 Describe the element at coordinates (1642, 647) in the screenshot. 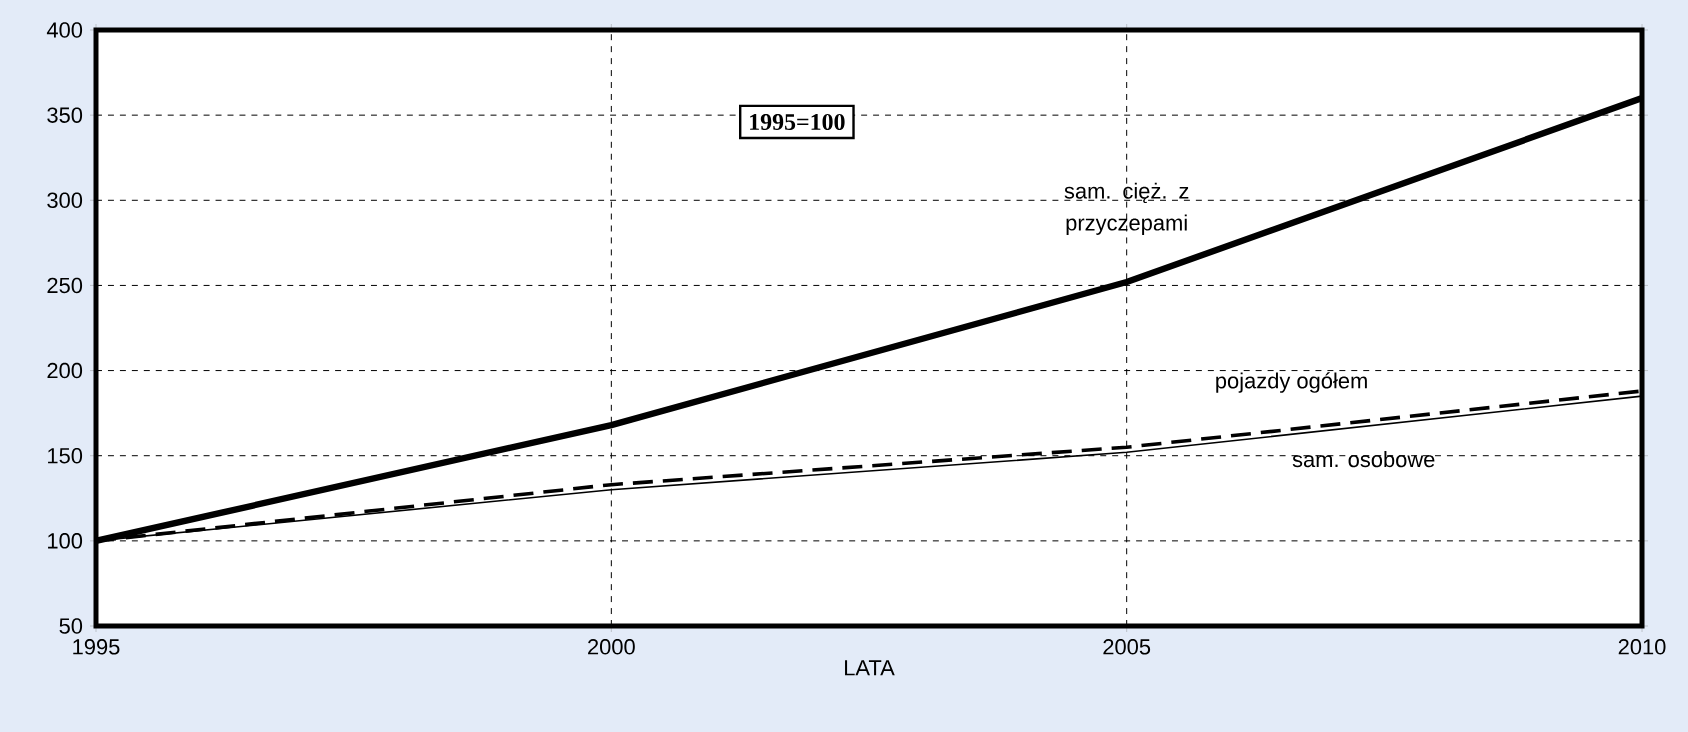

I see `x-tick-label: 2010` at that location.